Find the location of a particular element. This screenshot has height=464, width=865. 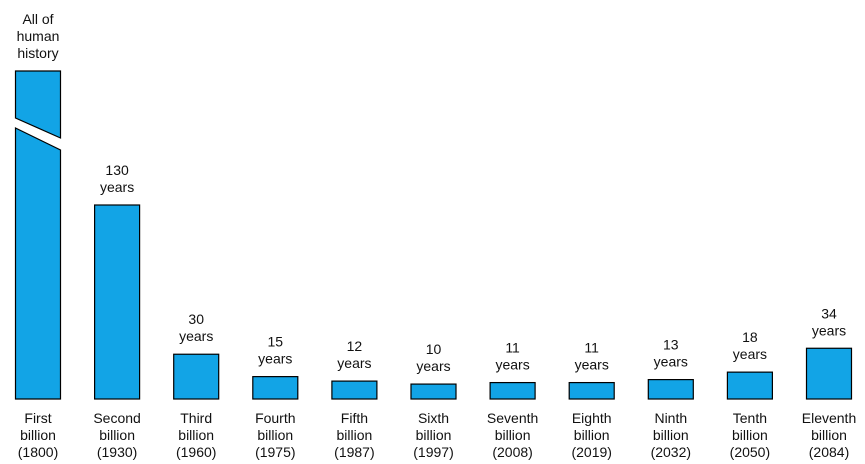

x-tick-label-line: Sixth is located at coordinates (433, 418).